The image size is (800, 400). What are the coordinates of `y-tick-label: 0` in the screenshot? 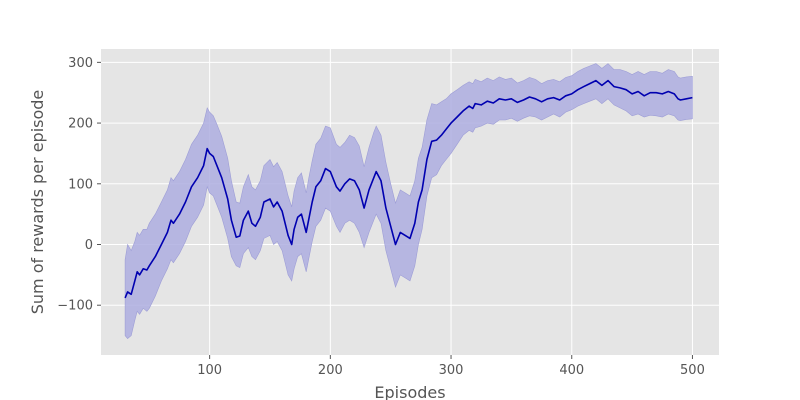 It's located at (89, 245).